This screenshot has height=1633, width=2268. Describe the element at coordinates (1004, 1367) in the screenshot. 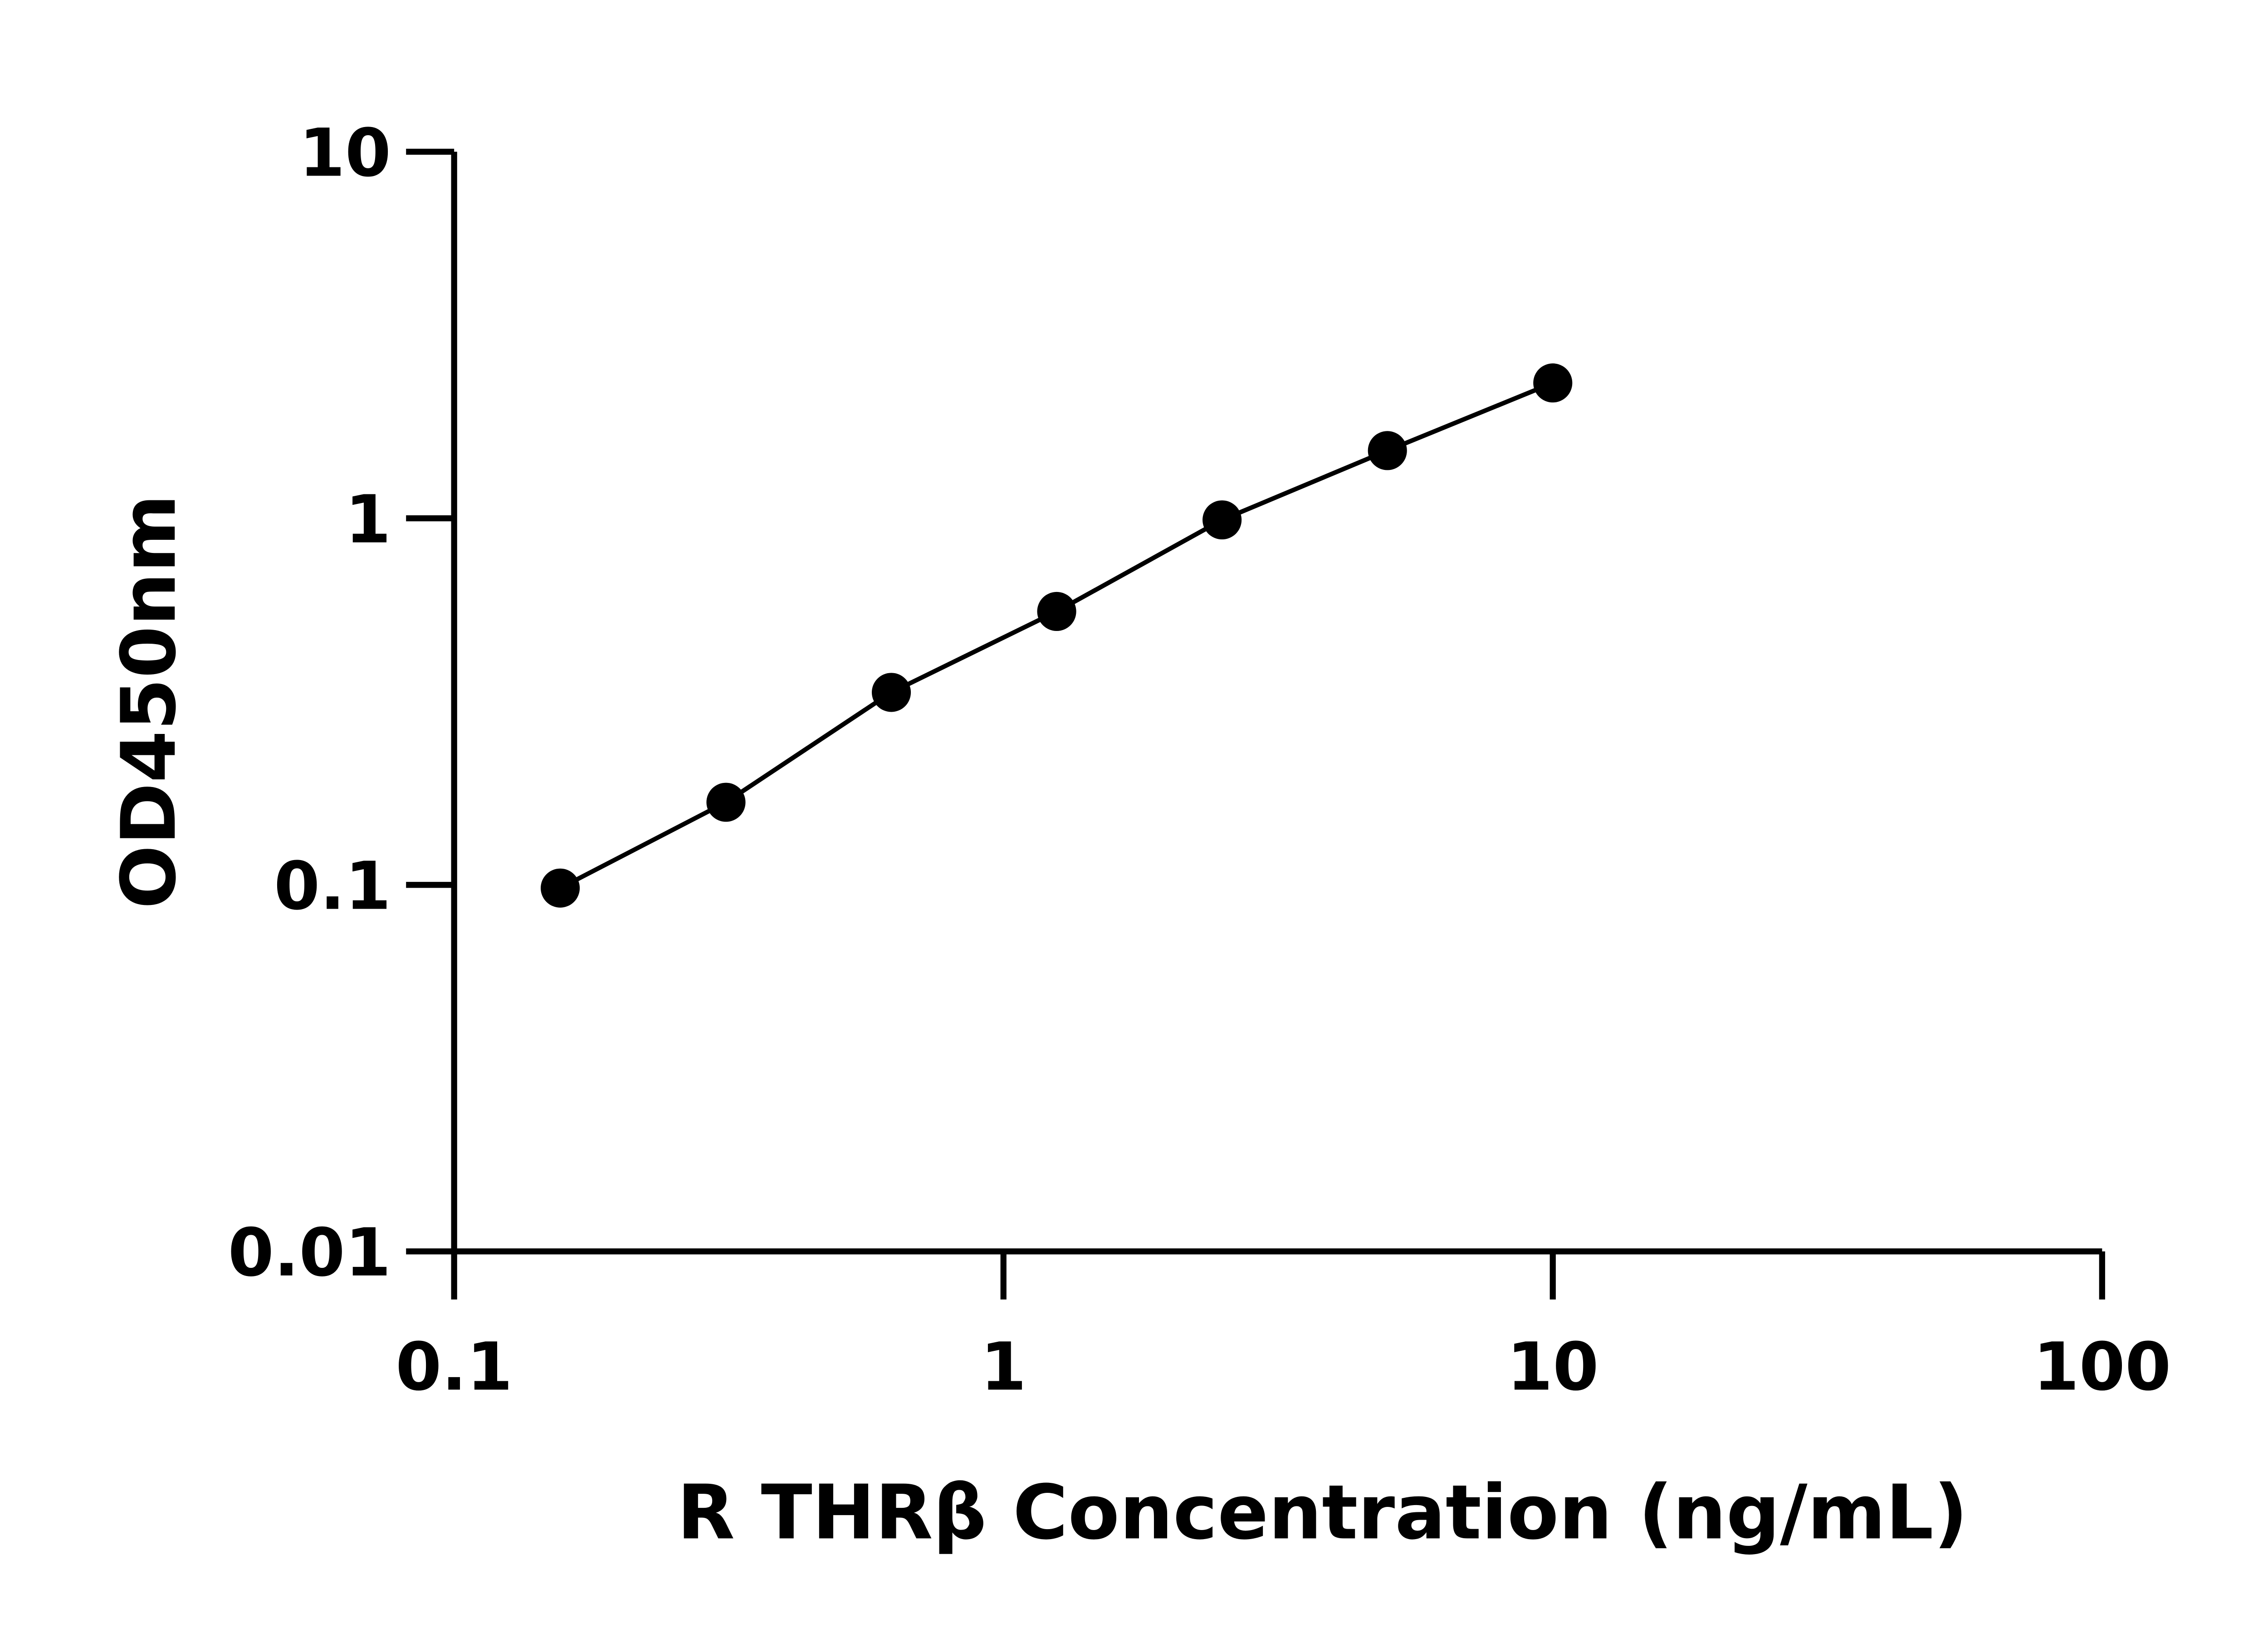

I see `x-tick-label: 1` at that location.